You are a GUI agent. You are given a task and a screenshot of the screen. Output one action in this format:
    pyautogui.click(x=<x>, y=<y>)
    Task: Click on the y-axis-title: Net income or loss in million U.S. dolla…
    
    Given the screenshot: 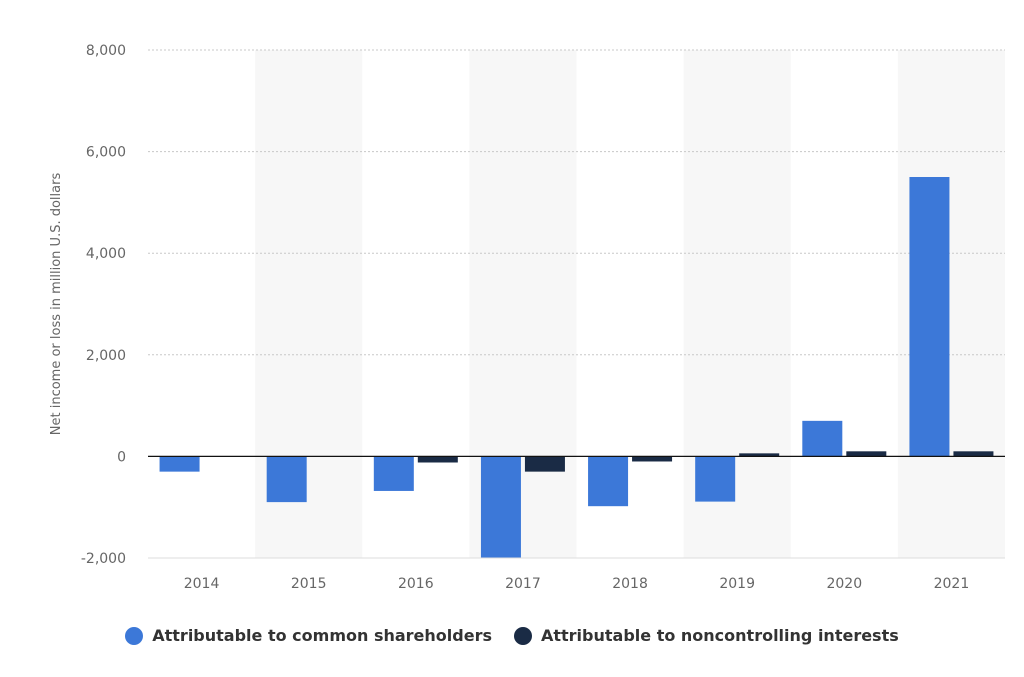 What is the action you would take?
    pyautogui.click(x=56, y=304)
    